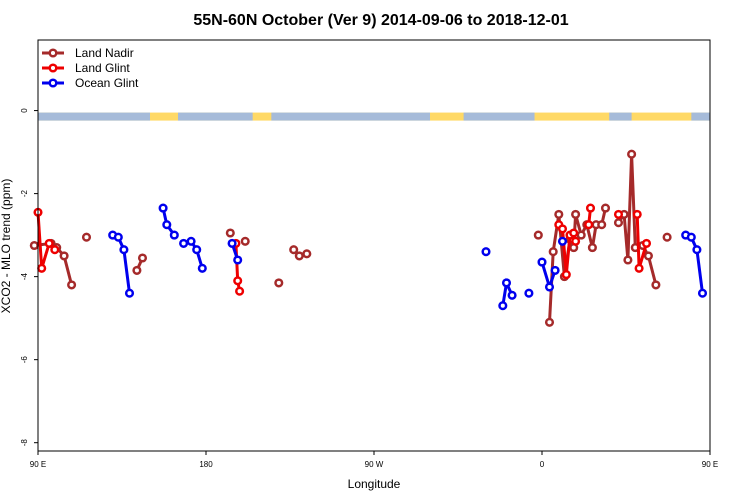 This screenshot has width=750, height=500. What do you see at coordinates (107, 83) in the screenshot?
I see `legend-label: Ocean Glint` at bounding box center [107, 83].